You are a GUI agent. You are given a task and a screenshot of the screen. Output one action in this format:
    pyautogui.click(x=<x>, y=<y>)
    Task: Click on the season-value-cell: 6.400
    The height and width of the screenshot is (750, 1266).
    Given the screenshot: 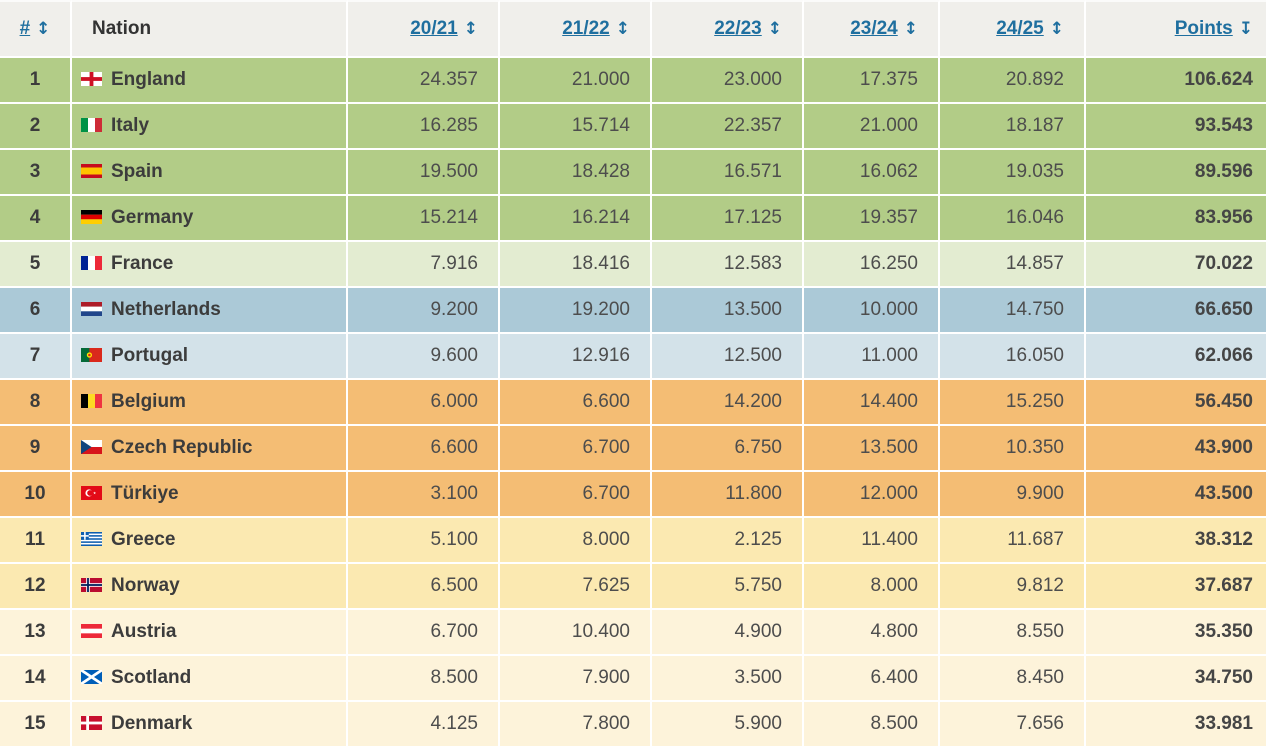 What is the action you would take?
    pyautogui.click(x=872, y=679)
    